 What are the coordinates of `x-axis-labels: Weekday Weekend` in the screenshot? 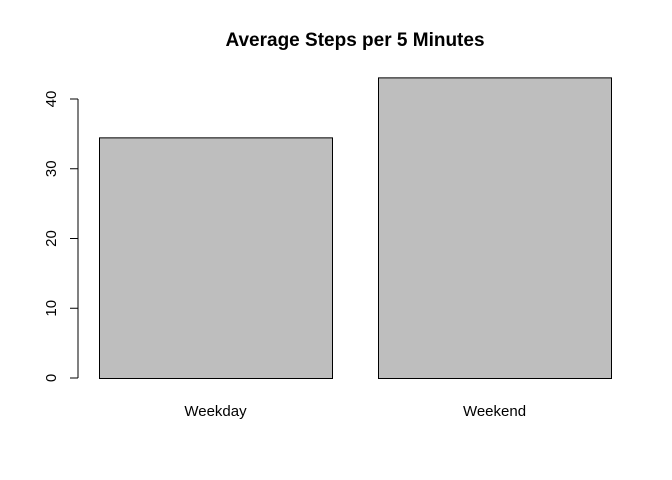 It's located at (355, 411).